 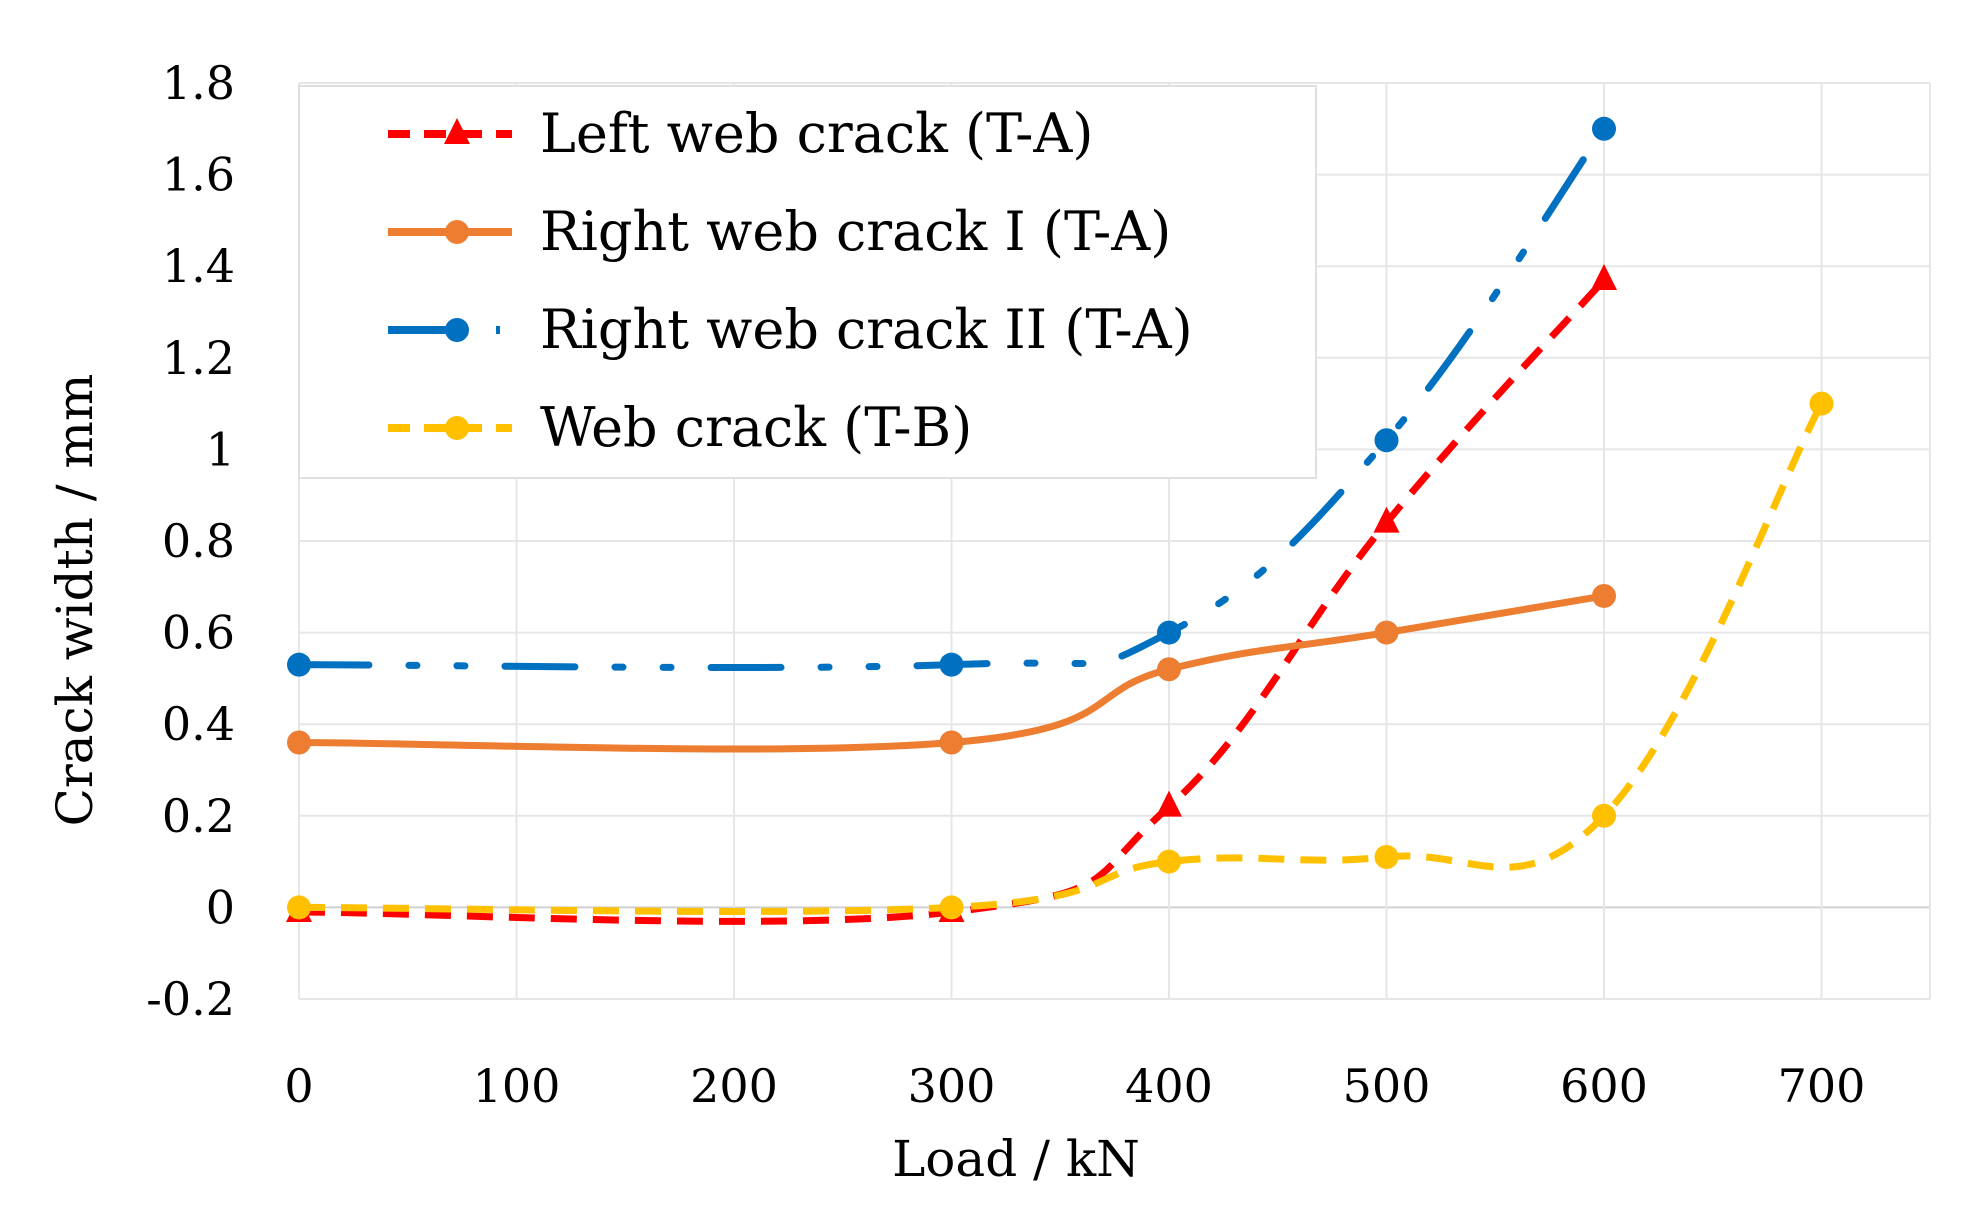 I want to click on legend-item: Web crack (T-B), so click(x=680, y=427).